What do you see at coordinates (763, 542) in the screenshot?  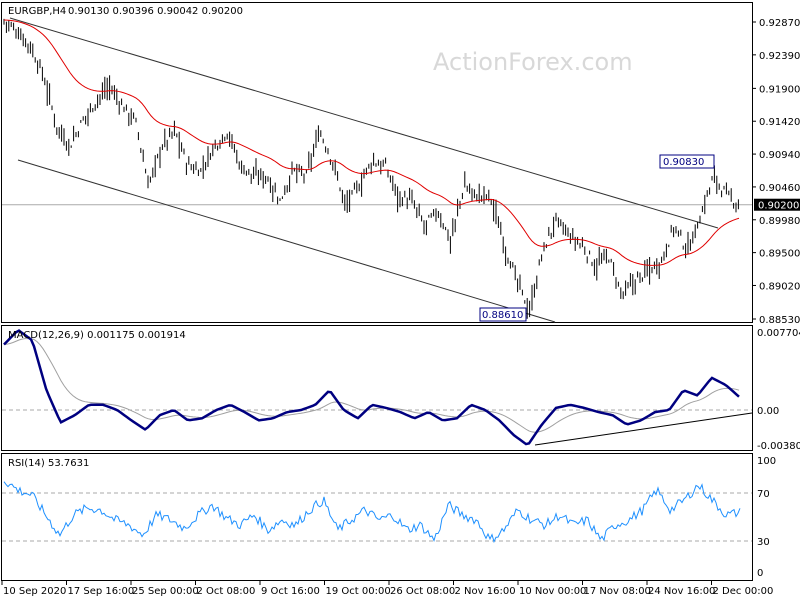 I see `rsi-y-label: 30` at bounding box center [763, 542].